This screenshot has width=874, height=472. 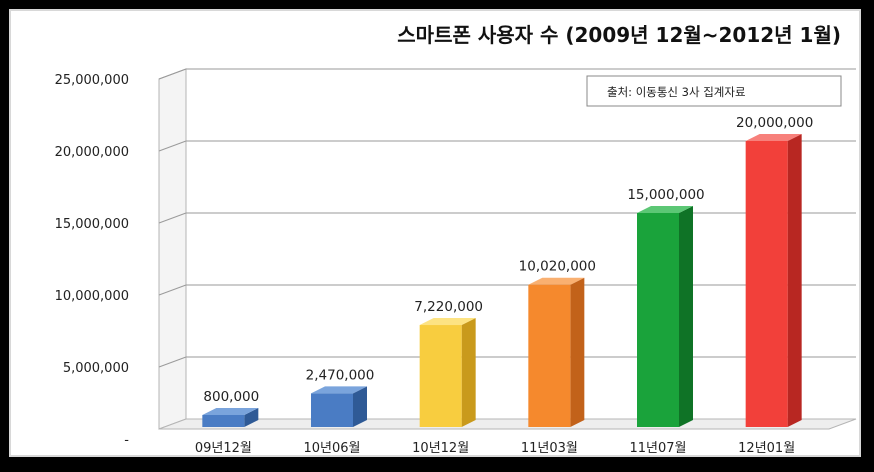 What do you see at coordinates (495, 448) in the screenshot?
I see `category-labels: 09년12월 10년06월 10년12월 11년03월 11년07월 12년01월` at bounding box center [495, 448].